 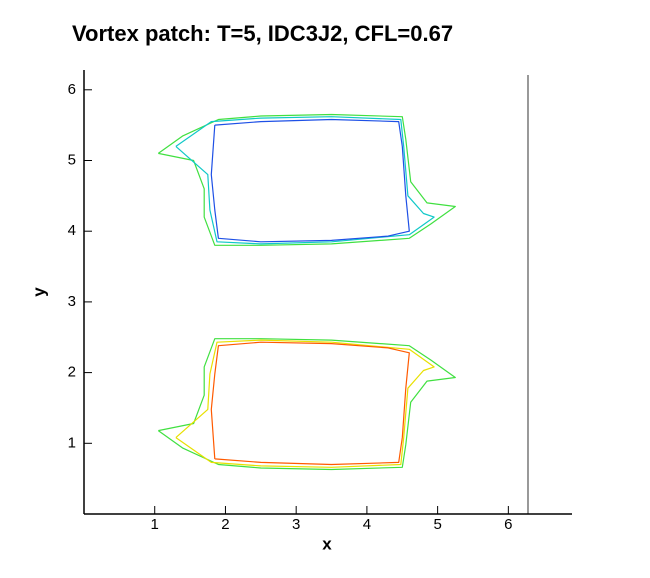 What do you see at coordinates (296, 524) in the screenshot?
I see `x-tick-label: 3` at bounding box center [296, 524].